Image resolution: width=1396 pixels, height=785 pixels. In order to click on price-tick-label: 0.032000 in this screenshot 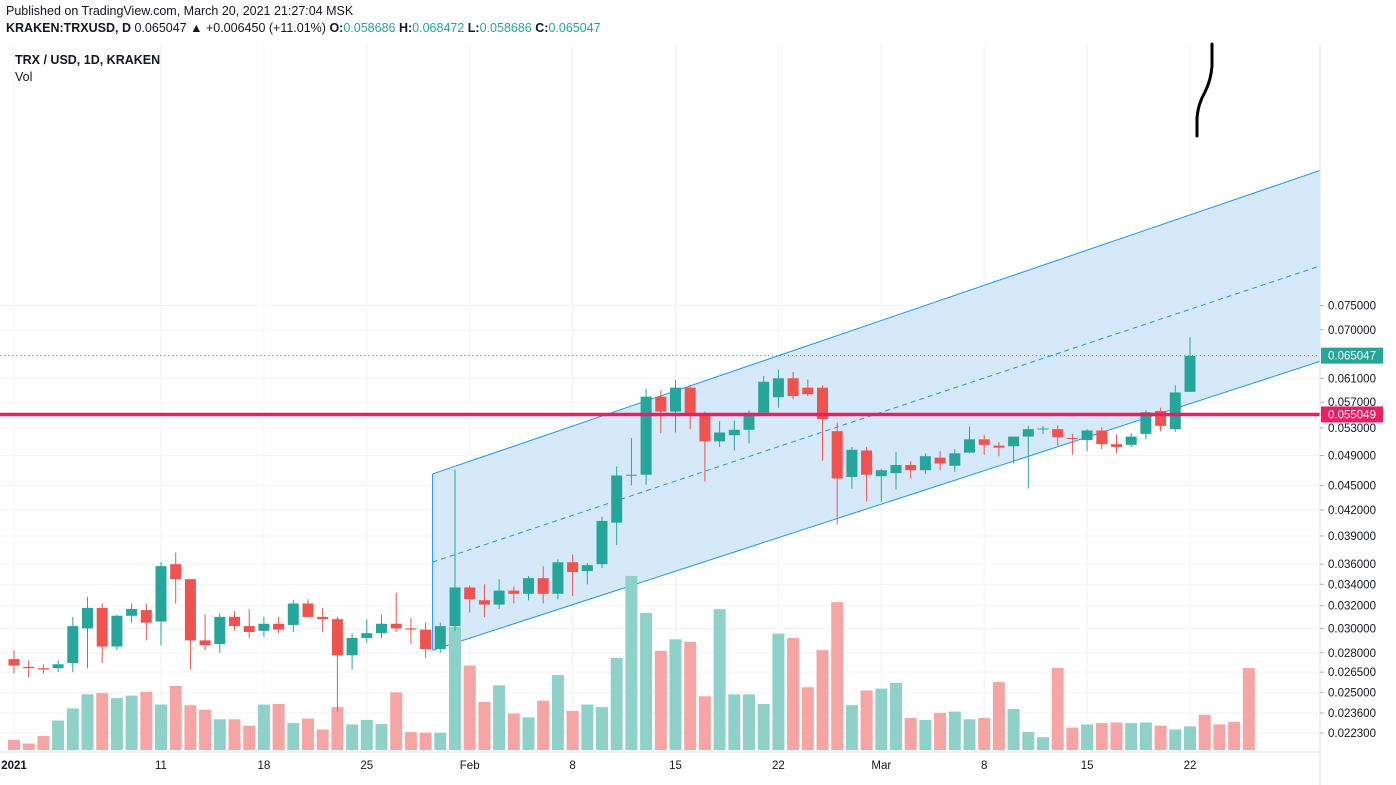, I will do `click(1352, 607)`.